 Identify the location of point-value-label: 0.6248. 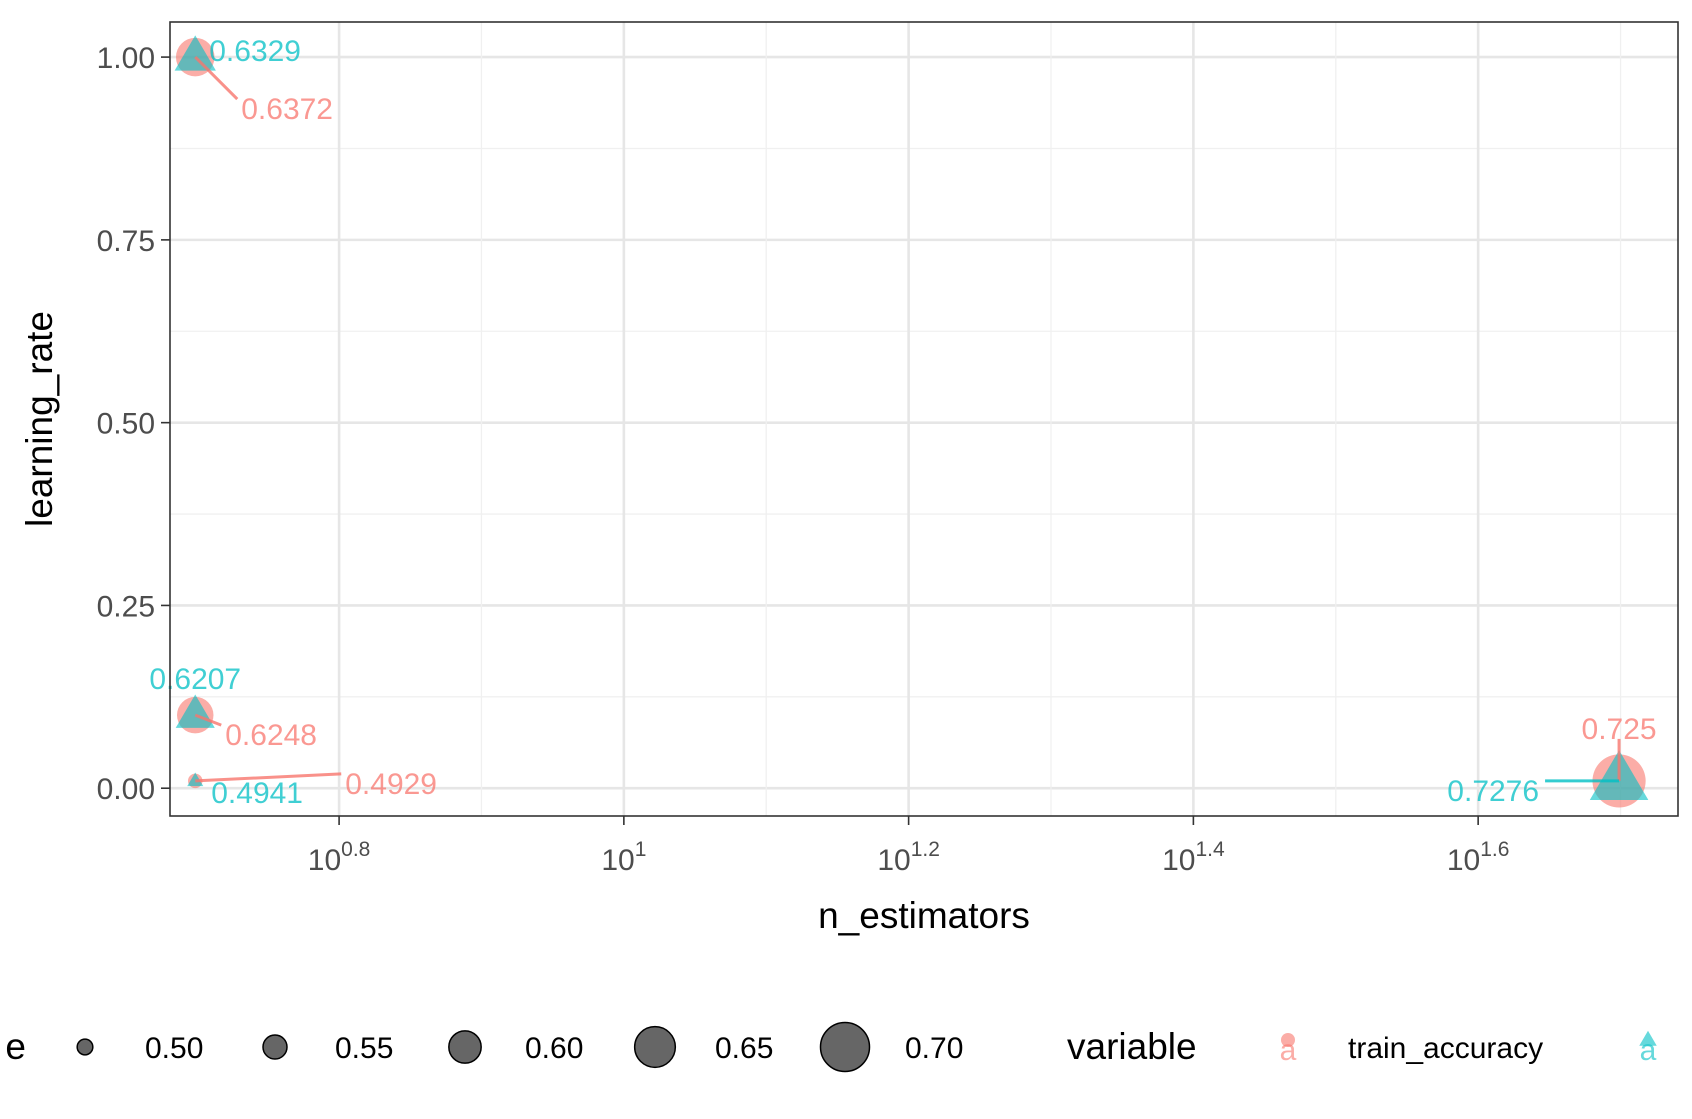
(271, 735).